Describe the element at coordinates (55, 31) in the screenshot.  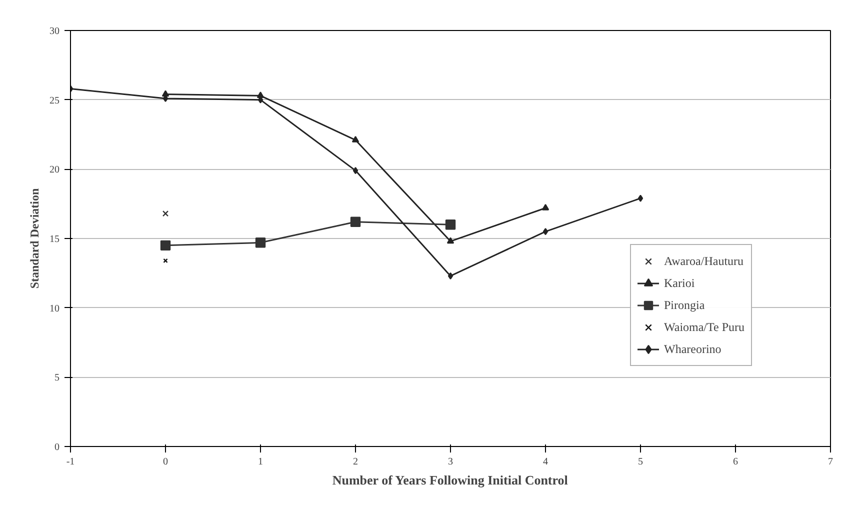
I see `y-tick-label: 30` at that location.